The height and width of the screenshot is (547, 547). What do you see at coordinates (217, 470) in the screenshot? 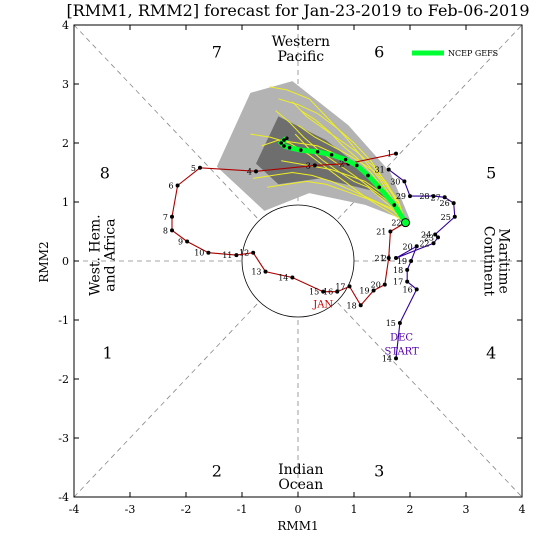
I see `phase-number-label: 2` at bounding box center [217, 470].